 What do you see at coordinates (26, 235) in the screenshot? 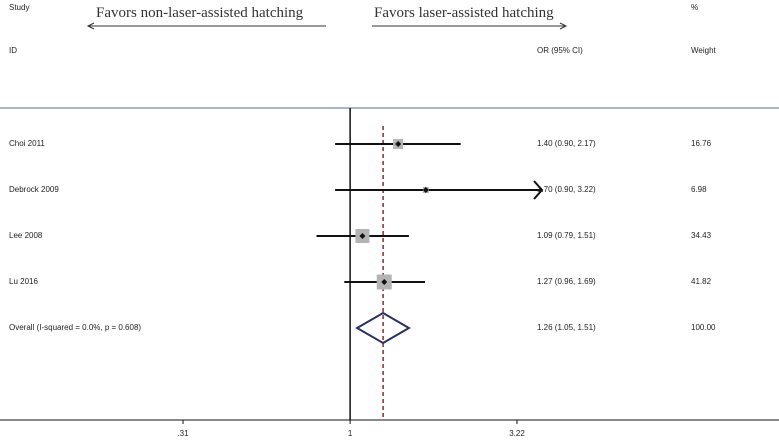
I see `study-name: Lee 2008` at bounding box center [26, 235].